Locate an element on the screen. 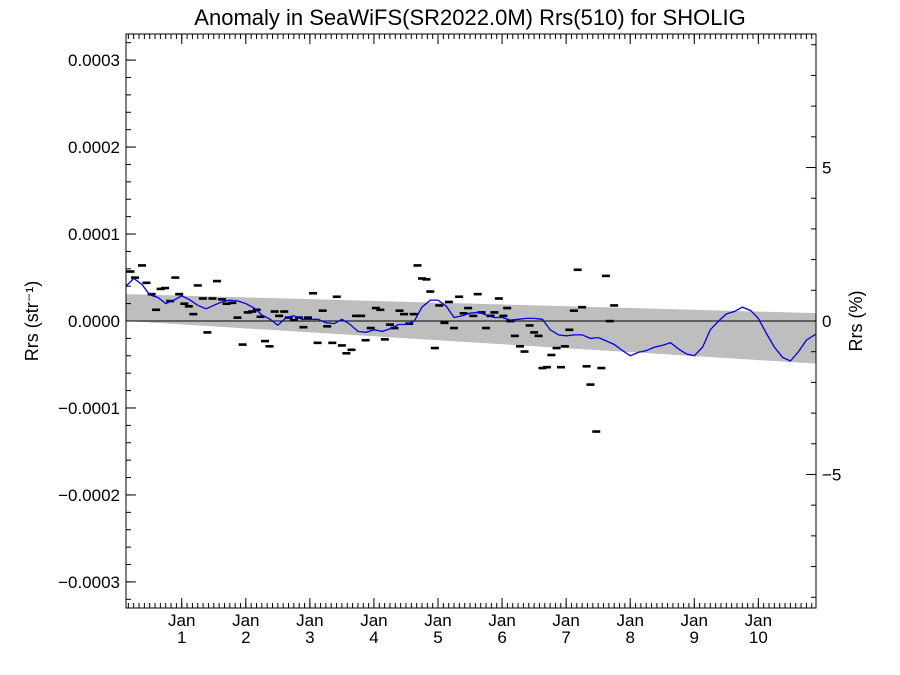 Image resolution: width=900 pixels, height=675 pixels. x-tick-year: 1 is located at coordinates (181, 637).